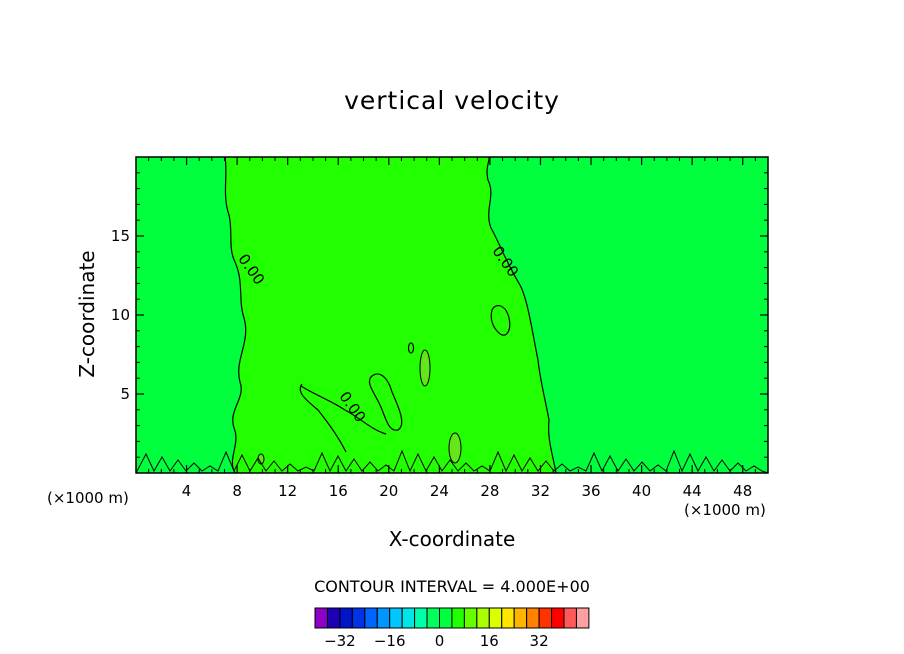  I want to click on x-tick-label: 44, so click(692, 491).